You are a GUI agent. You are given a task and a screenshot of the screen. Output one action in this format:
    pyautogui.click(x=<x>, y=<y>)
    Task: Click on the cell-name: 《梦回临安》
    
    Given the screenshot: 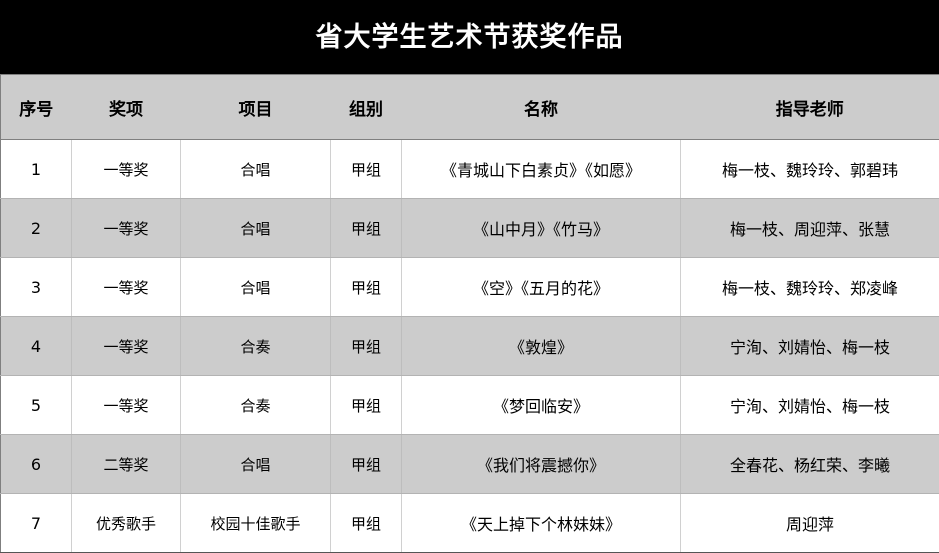 What is the action you would take?
    pyautogui.click(x=541, y=405)
    